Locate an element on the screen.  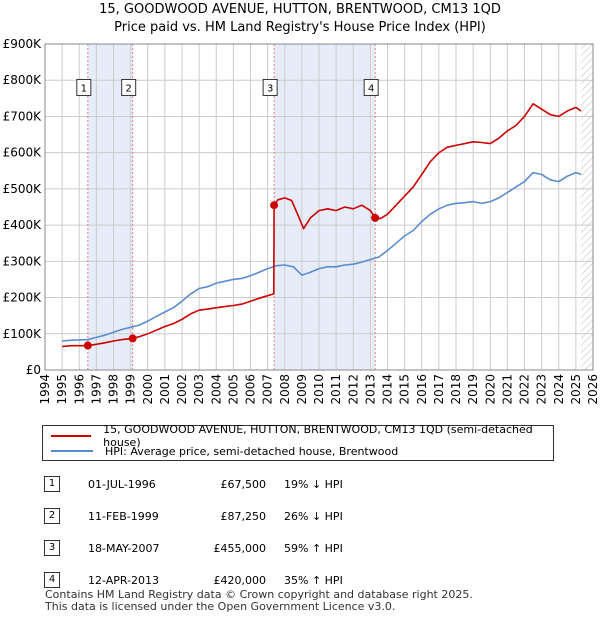
y-tick-label: £500K is located at coordinates (23, 189).